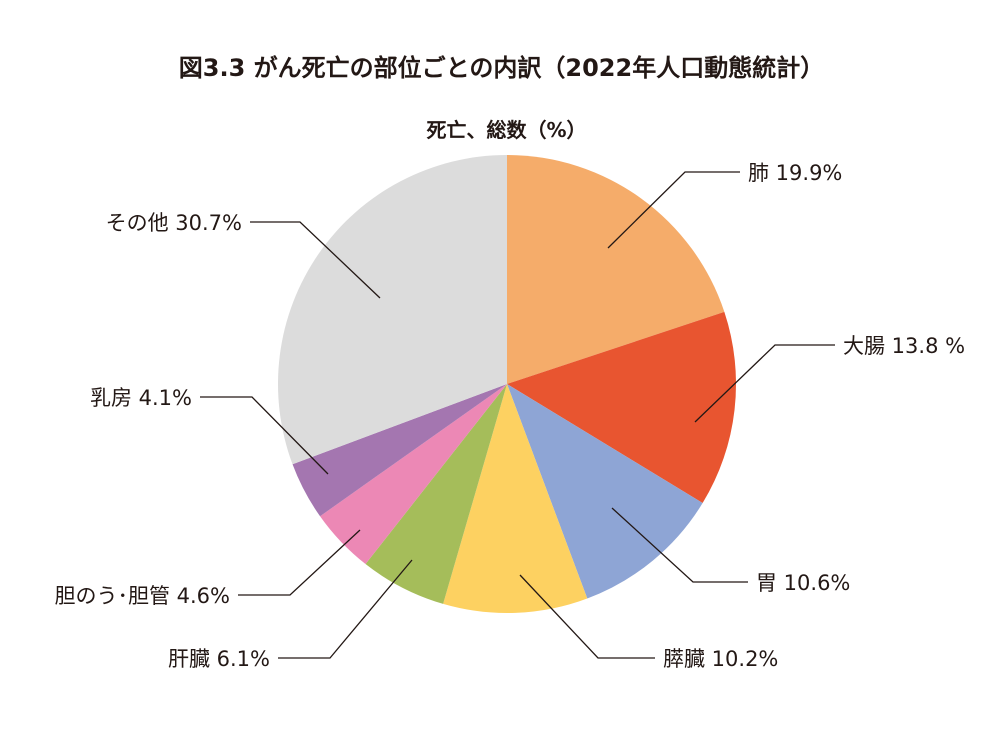 The width and height of the screenshot is (1003, 741). I want to click on slice-label-7: 乳房 4.1%, so click(141, 398).